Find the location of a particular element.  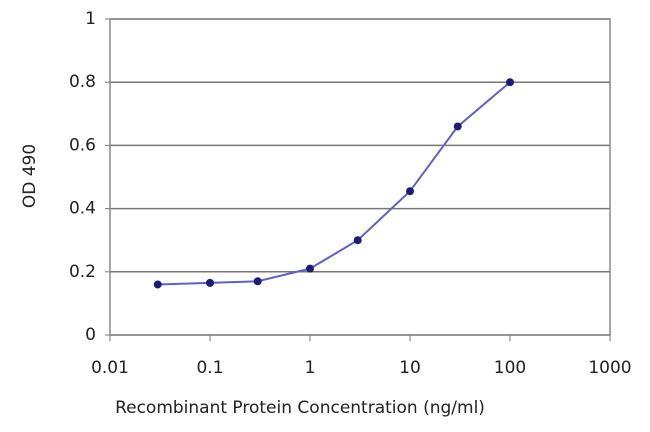

x-tick-label: 10 is located at coordinates (410, 368).